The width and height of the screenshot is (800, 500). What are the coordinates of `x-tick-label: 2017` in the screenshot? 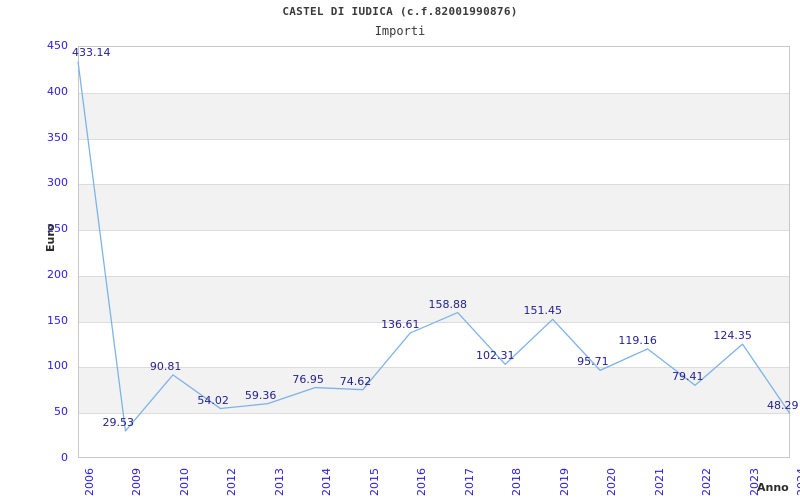 It's located at (469, 482).